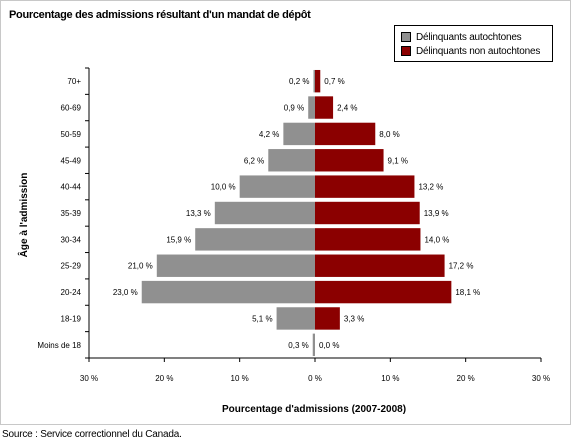  Describe the element at coordinates (430, 187) in the screenshot. I see `data-label-non-autochtones: 13,2 %` at that location.